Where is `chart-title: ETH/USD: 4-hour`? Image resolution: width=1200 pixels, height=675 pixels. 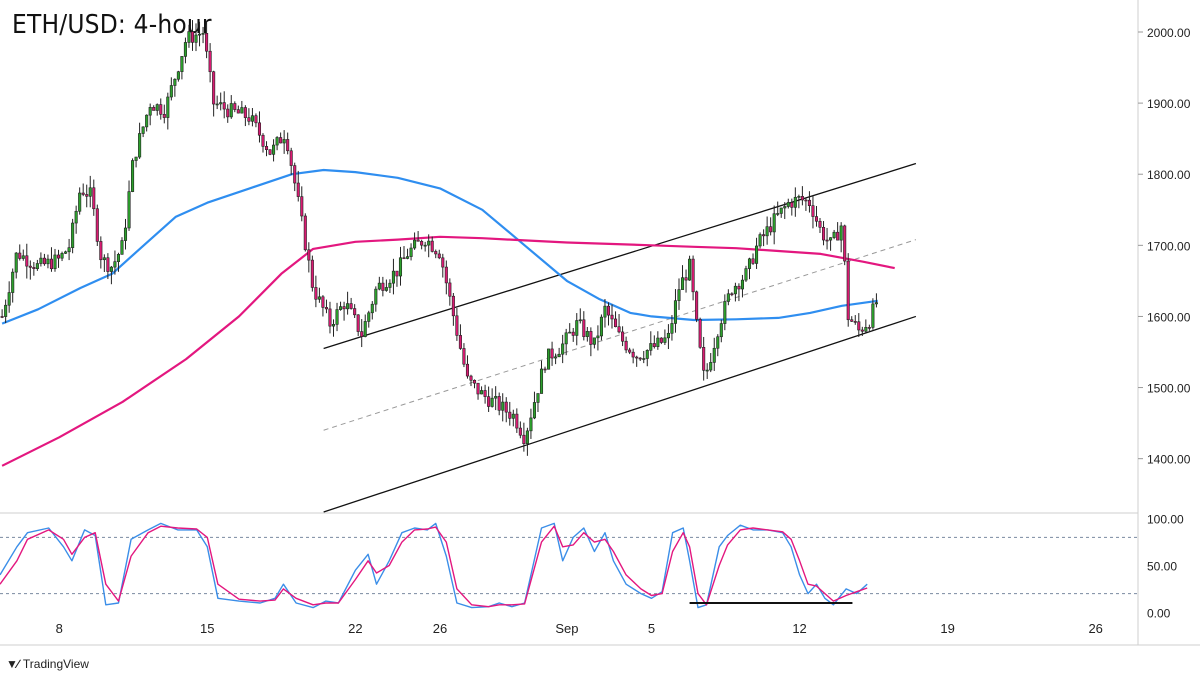
chart-title: ETH/USD: 4-hour is located at coordinates (112, 25).